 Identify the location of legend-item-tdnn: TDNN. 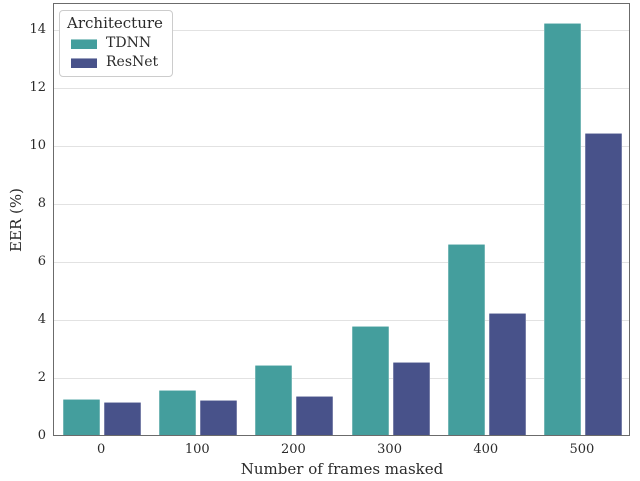
(115, 43).